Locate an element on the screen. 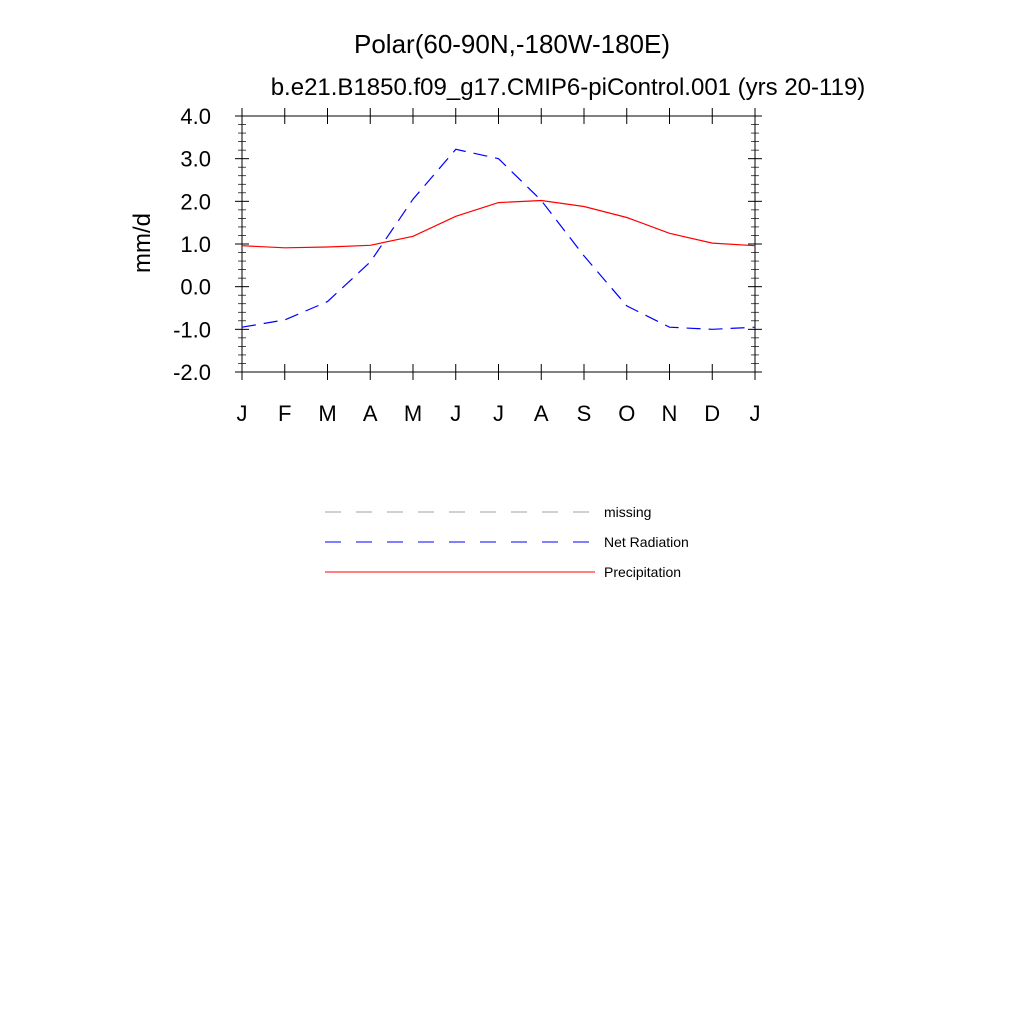 Image resolution: width=1024 pixels, height=1024 pixels. y-tick-label: 3.0 is located at coordinates (195, 159).